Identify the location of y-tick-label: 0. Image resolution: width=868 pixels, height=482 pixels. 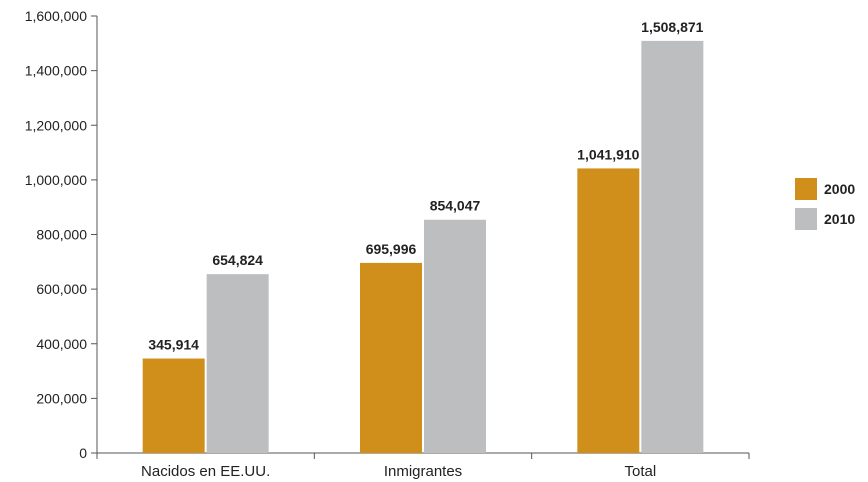
(83, 453).